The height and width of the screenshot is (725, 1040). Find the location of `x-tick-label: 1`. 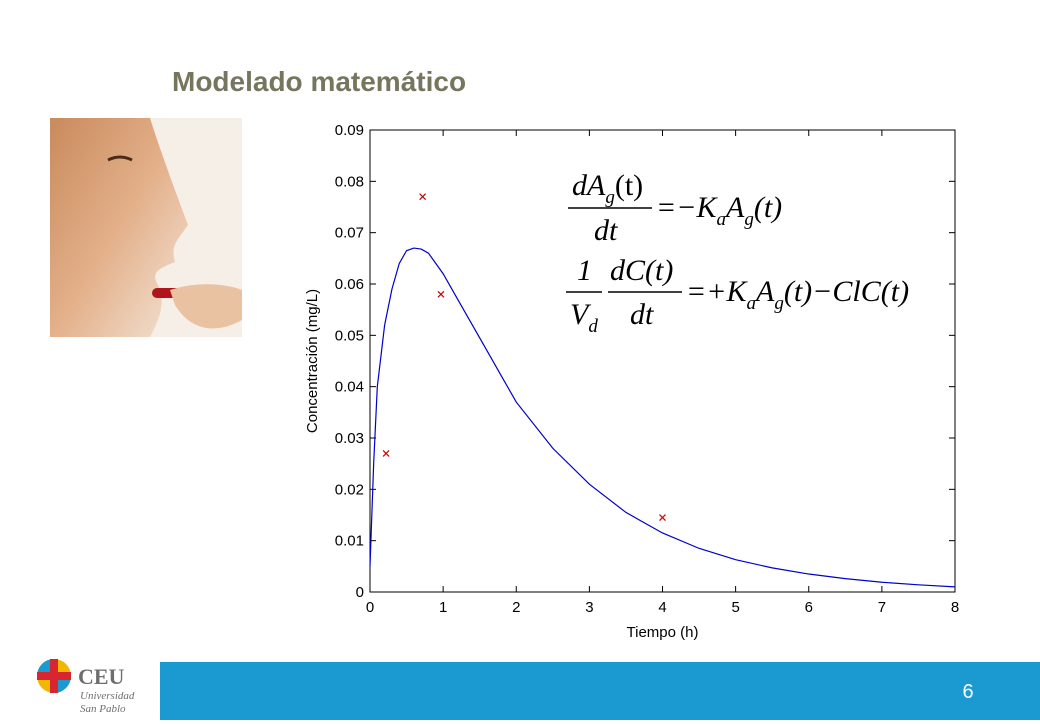

x-tick-label: 1 is located at coordinates (443, 607).